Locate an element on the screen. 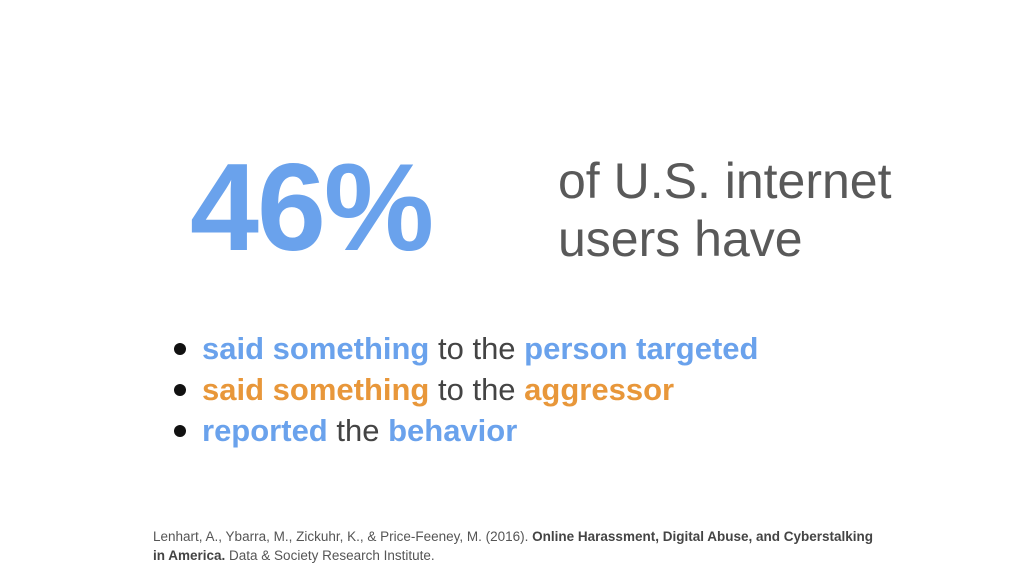 The width and height of the screenshot is (1024, 576). stat-value: 46% is located at coordinates (312, 208).